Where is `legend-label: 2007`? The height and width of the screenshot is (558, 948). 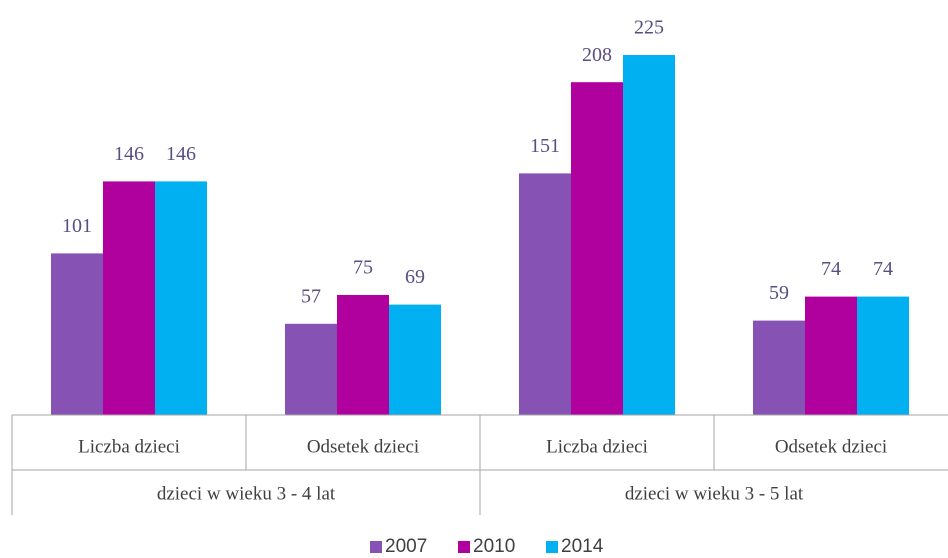 legend-label: 2007 is located at coordinates (406, 546).